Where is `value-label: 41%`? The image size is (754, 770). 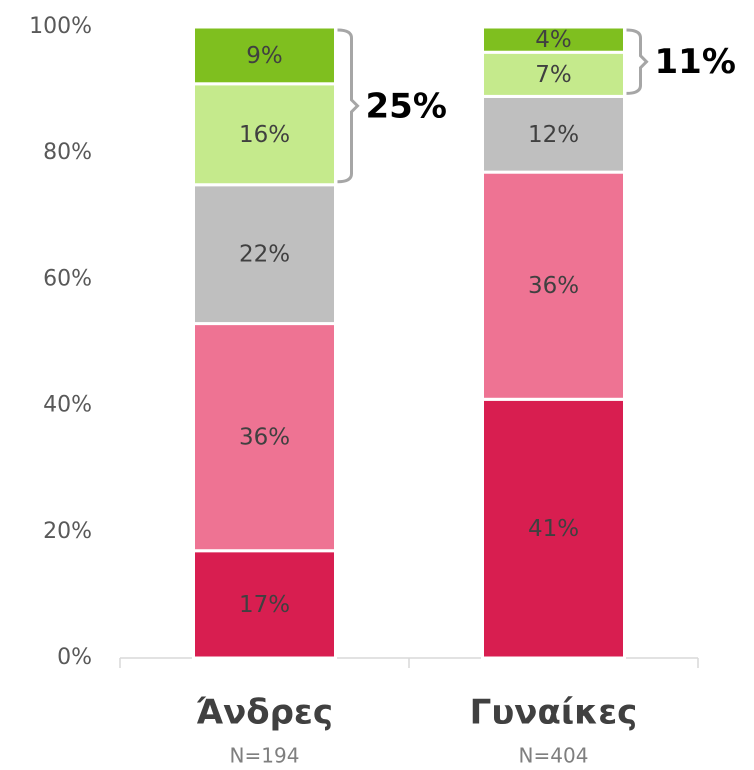
value-label: 41% is located at coordinates (553, 529).